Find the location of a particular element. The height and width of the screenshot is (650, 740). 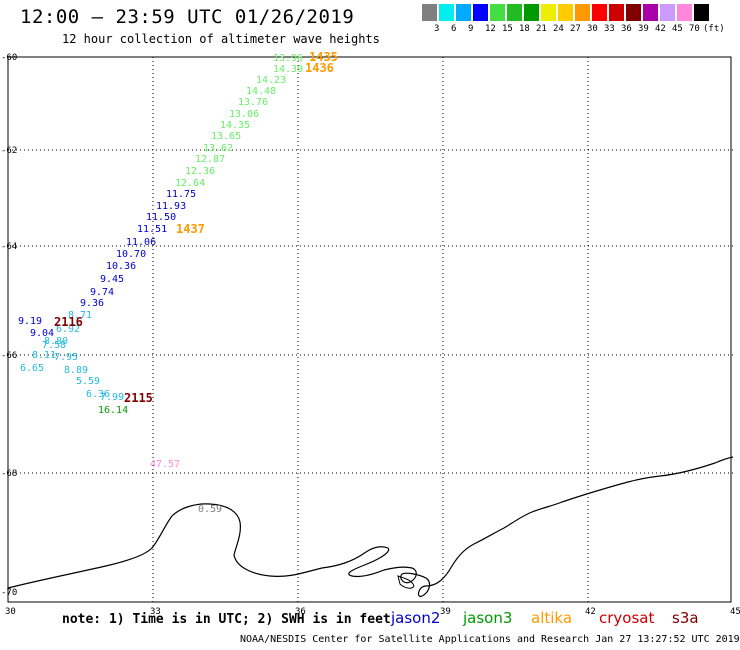

satellite-name-jason3: jason3 is located at coordinates (488, 618).